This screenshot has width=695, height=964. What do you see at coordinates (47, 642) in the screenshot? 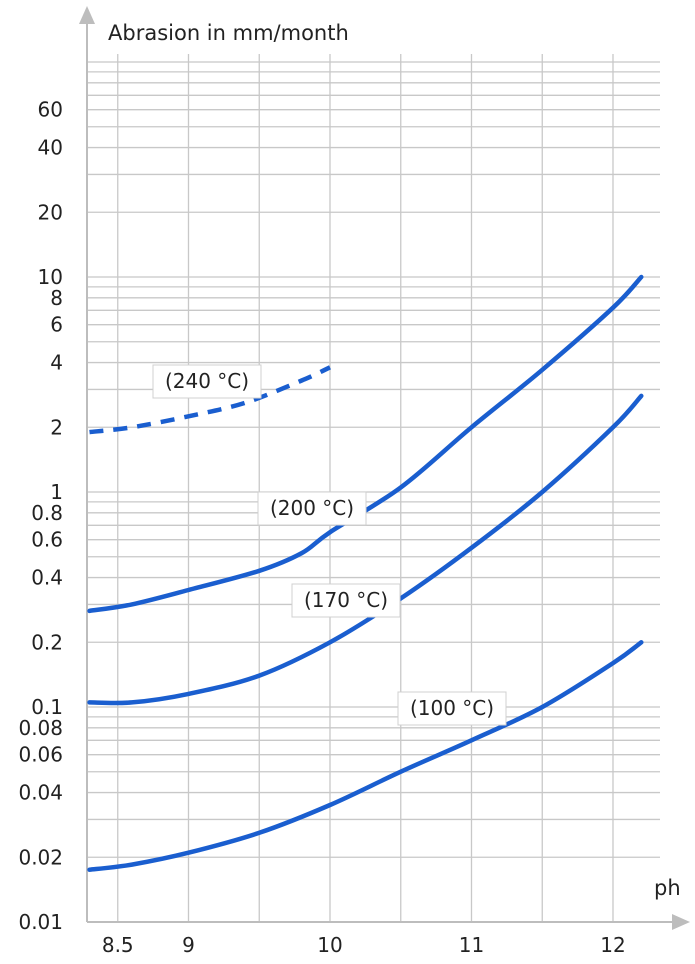
I see `y-tick-label: 0.2` at bounding box center [47, 642].